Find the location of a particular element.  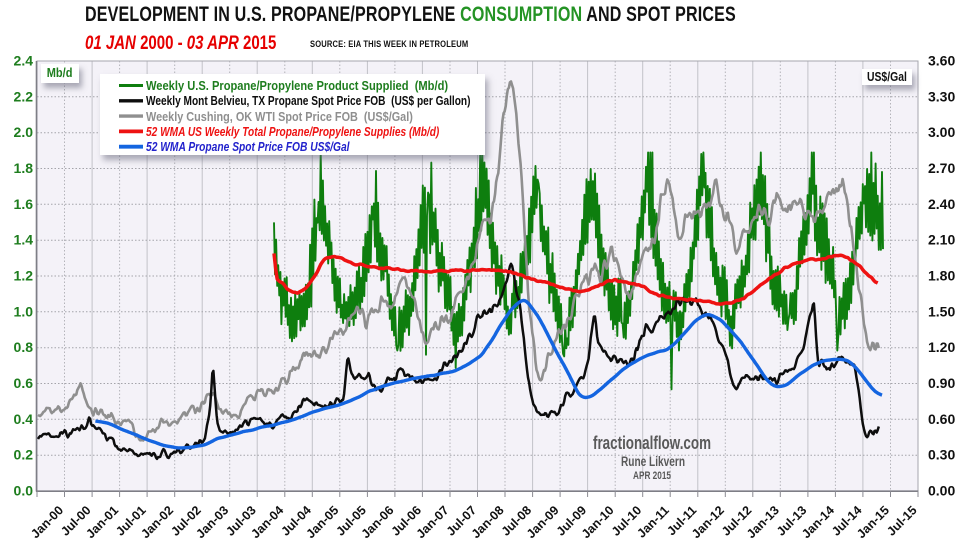

svg-text: 3.00 is located at coordinates (941, 132).